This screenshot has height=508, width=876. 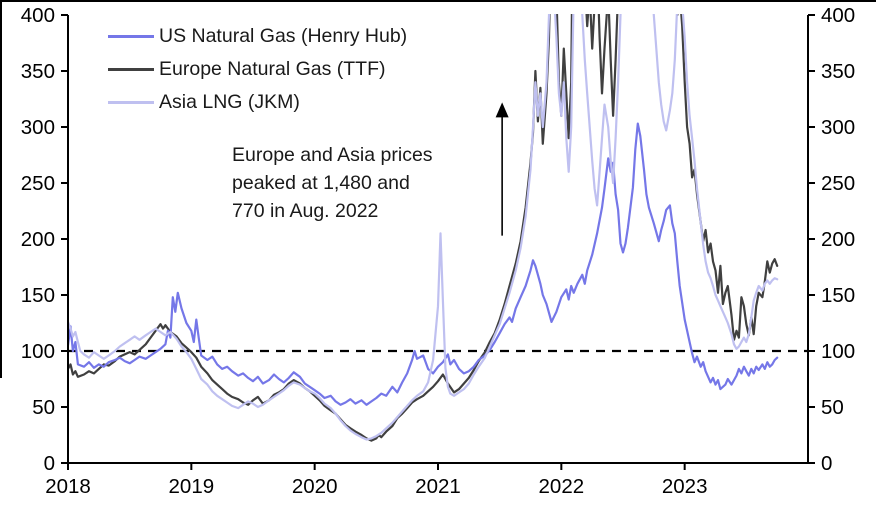 I want to click on annotation-line-2: peaked at 1,480 and, so click(x=321, y=183).